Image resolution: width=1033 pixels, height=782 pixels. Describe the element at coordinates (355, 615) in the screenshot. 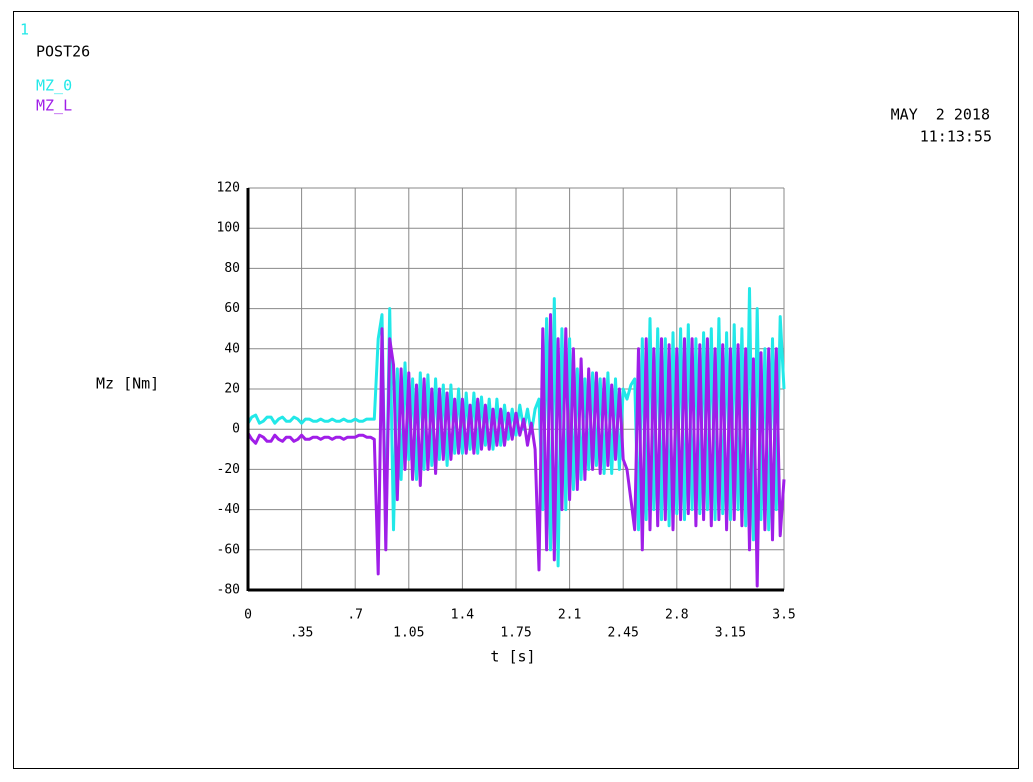

I see `x-tick-label: .7` at that location.